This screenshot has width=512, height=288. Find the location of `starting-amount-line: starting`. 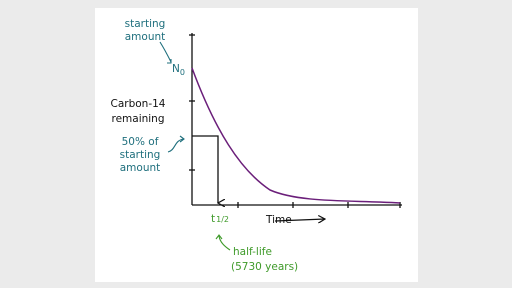

starting-amount-line: starting is located at coordinates (145, 24).